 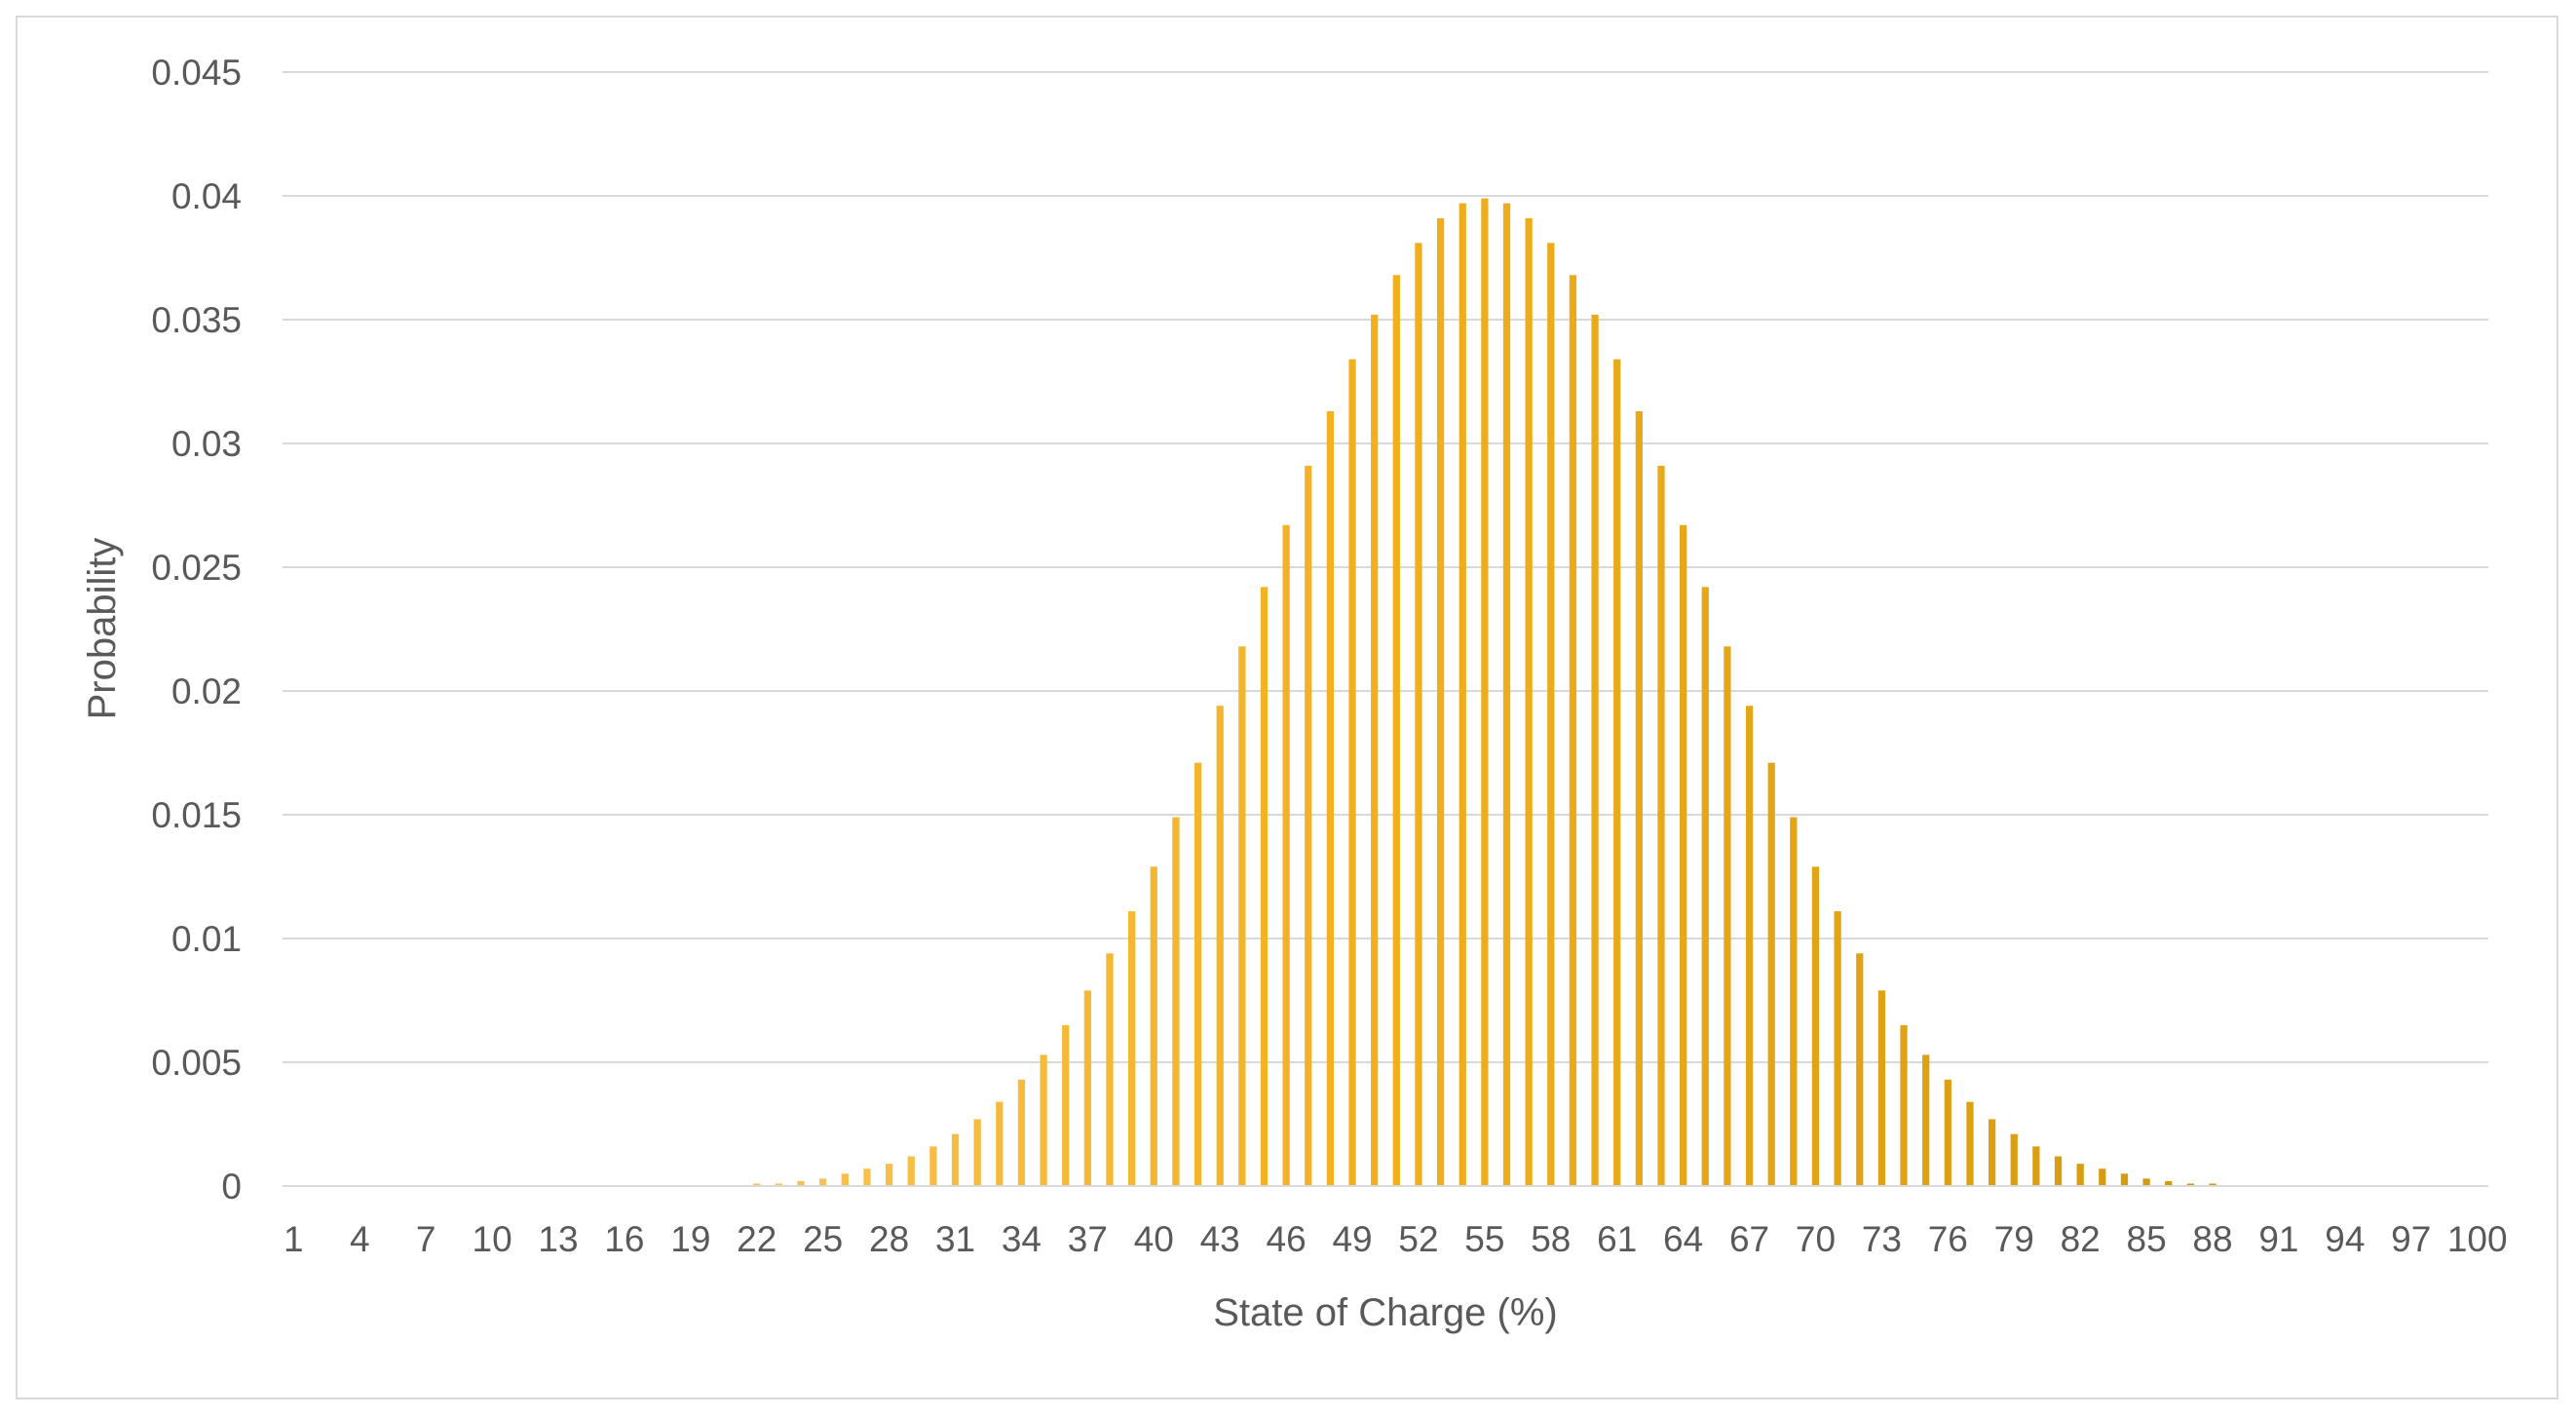 What do you see at coordinates (889, 1239) in the screenshot?
I see `x-tick-label: 28` at bounding box center [889, 1239].